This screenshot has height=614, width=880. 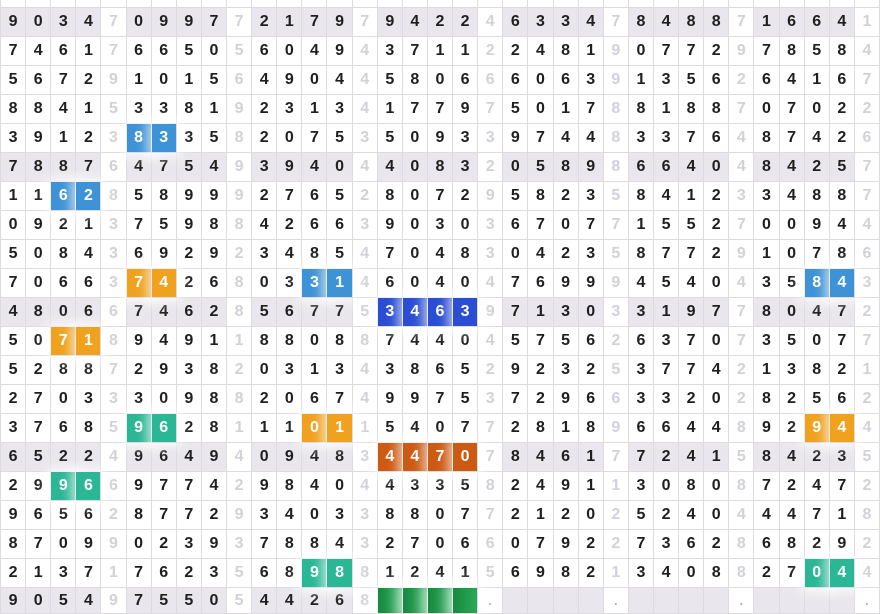 I want to click on highlighted-digit-cell: 6, so click(x=440, y=312).